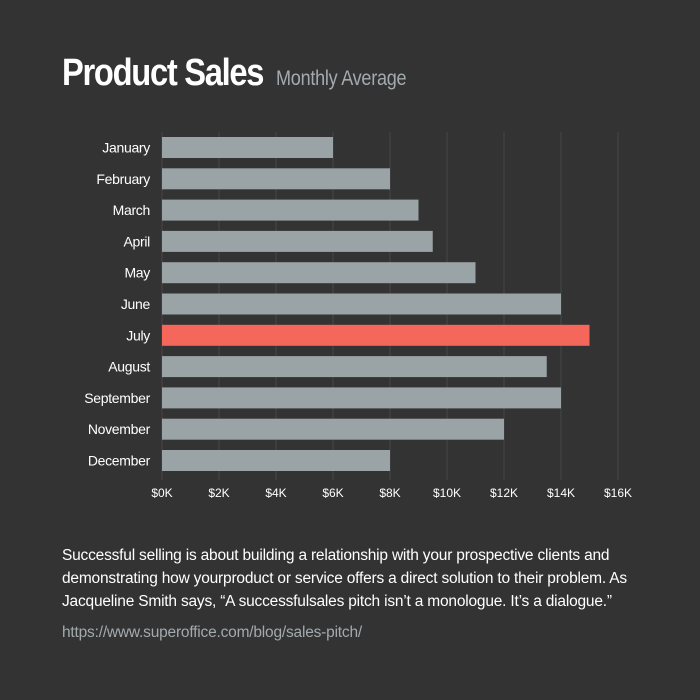 This screenshot has width=700, height=700. What do you see at coordinates (332, 493) in the screenshot?
I see `x-tick-label-3: $6K` at bounding box center [332, 493].